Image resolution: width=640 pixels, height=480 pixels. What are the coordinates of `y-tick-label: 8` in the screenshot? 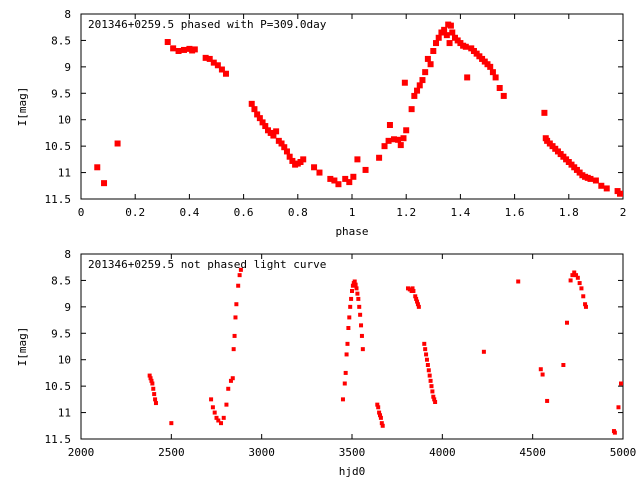 It's located at (67, 14).